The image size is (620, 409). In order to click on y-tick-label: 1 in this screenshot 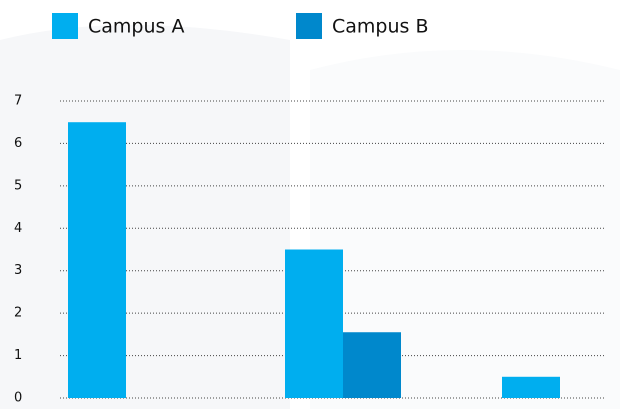, I will do `click(18, 355)`.